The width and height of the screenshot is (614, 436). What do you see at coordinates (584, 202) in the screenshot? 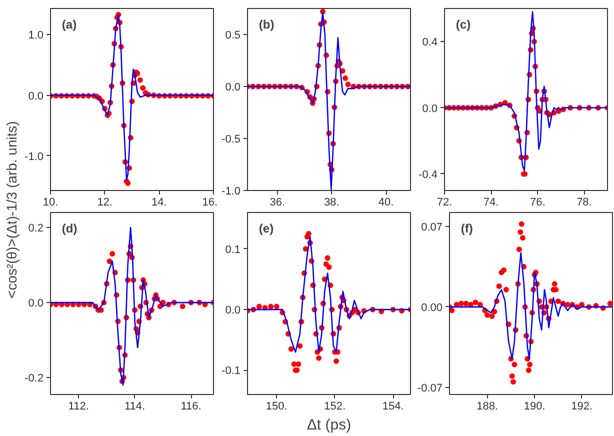
I see `x-tick-label: 78.` at bounding box center [584, 202].